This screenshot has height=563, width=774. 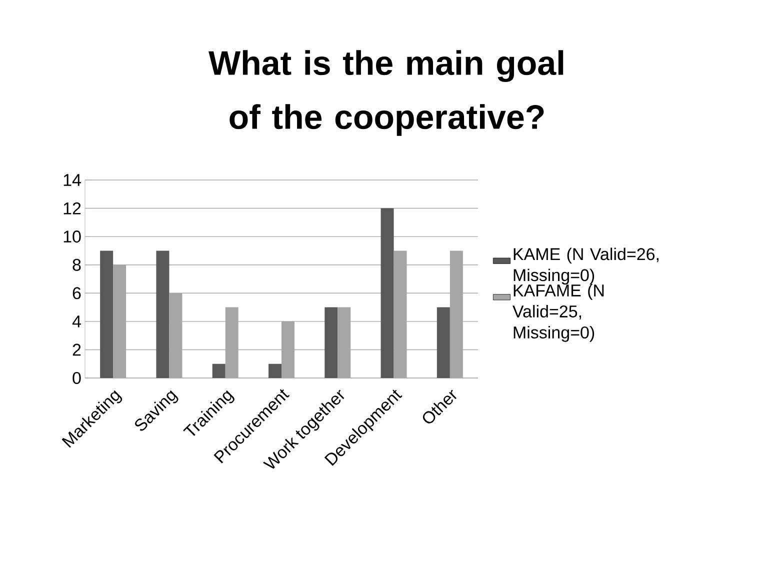 I want to click on legend-label: KAFAME (N Valid=25, Missing=0), so click(x=558, y=313).